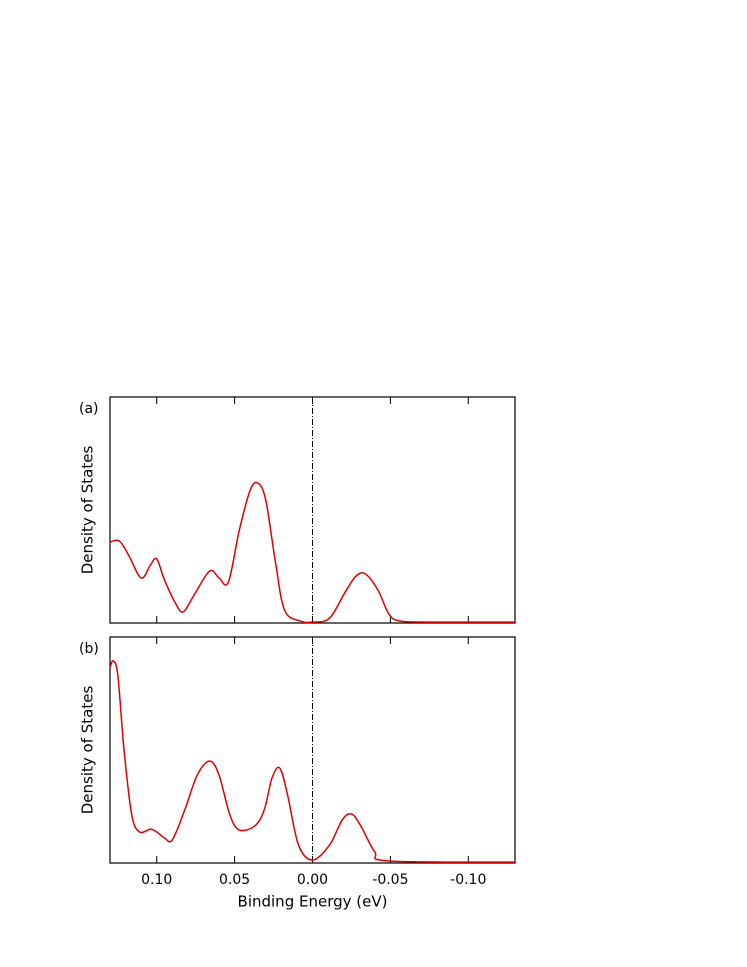  I want to click on panel-label: (a), so click(89, 409).